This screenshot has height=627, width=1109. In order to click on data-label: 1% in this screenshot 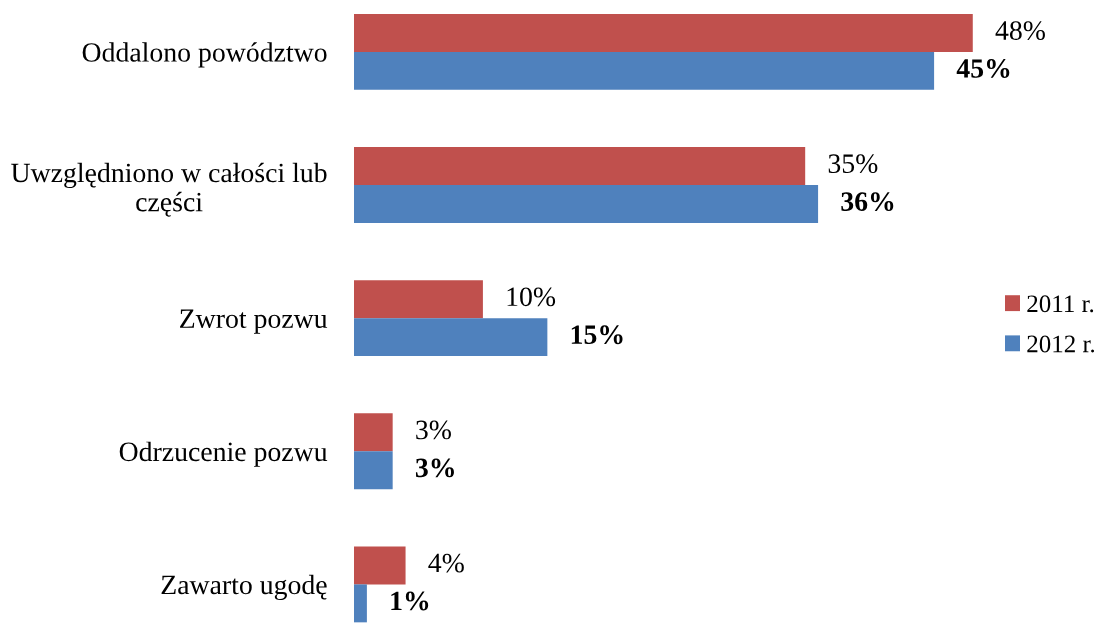, I will do `click(410, 601)`.